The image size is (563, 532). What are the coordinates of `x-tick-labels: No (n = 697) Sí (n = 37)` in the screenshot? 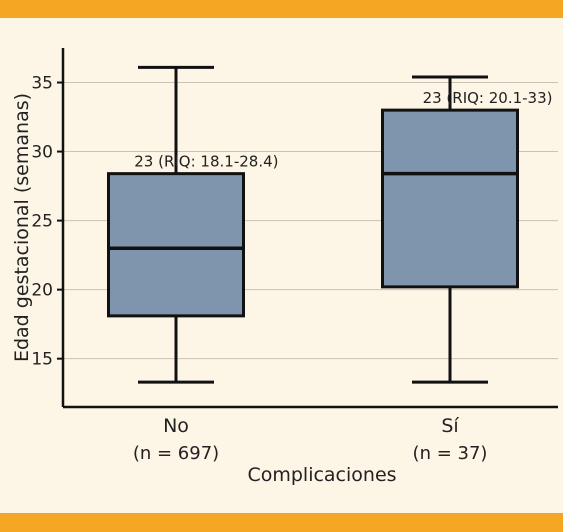 It's located at (310, 439).